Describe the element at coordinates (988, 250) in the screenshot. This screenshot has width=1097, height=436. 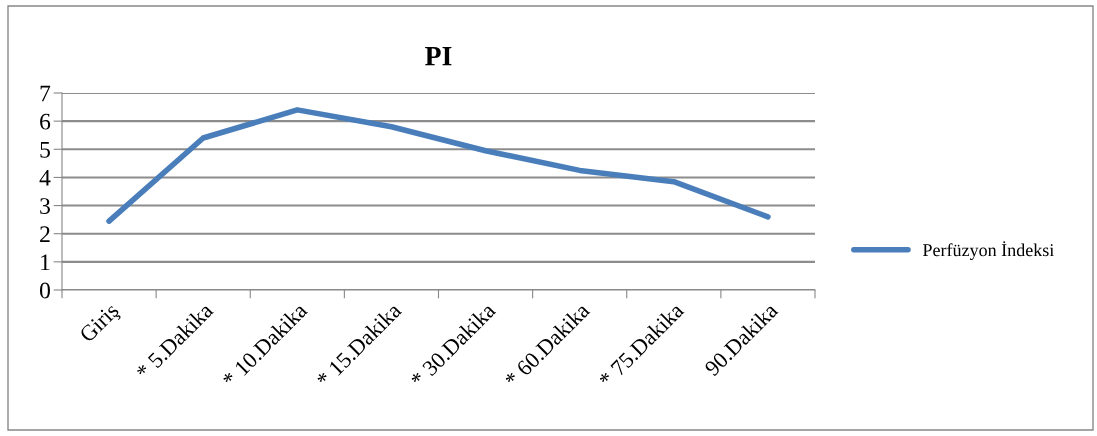
I see `legend-label: Perfüzyon İndeksi` at that location.